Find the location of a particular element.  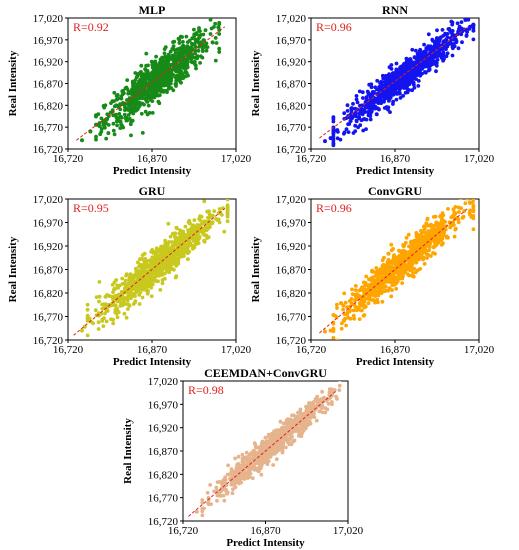

chart-title: RNN is located at coordinates (395, 10).